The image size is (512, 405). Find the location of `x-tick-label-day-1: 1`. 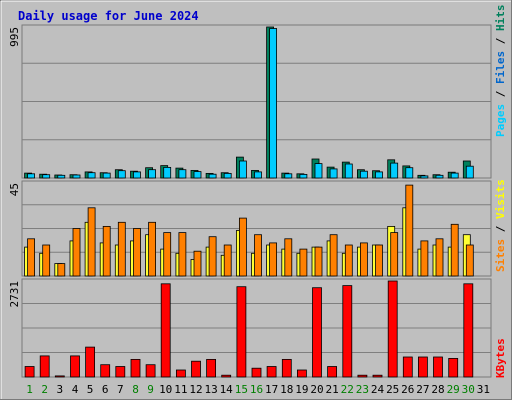

x-tick-label-day-1: 1 is located at coordinates (29, 389).